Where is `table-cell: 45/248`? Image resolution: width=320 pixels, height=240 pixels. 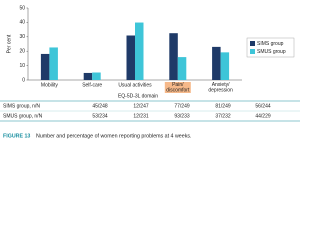 table-cell: 45/248 is located at coordinates (100, 106).